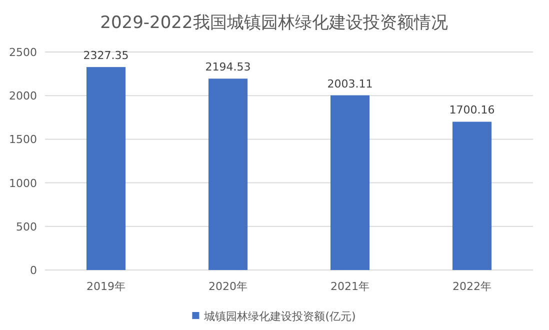 The width and height of the screenshot is (549, 330). What do you see at coordinates (23, 52) in the screenshot?
I see `y-tick-label: 2500` at bounding box center [23, 52].